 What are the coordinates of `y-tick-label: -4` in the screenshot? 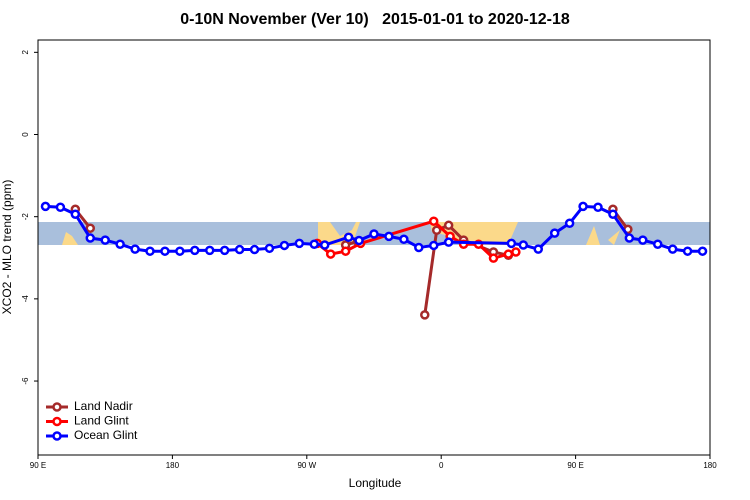 It's located at (25, 299).